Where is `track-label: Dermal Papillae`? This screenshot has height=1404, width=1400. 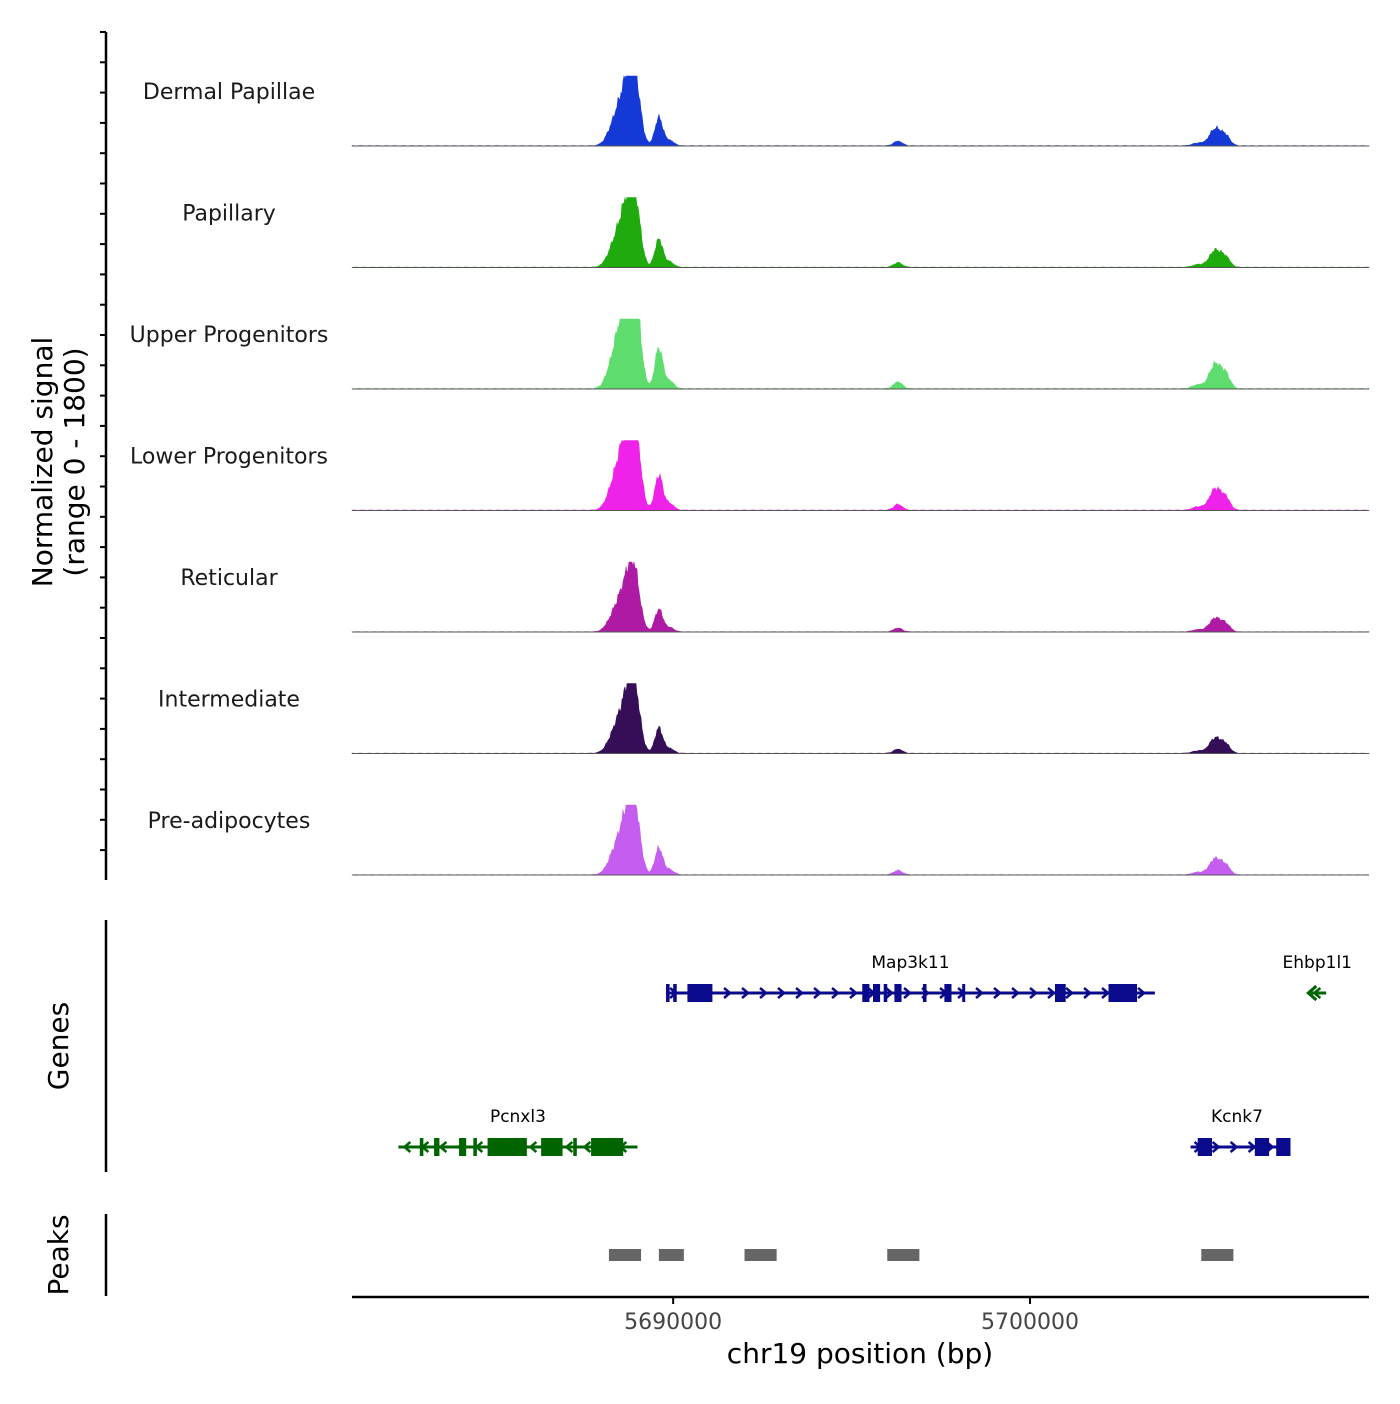 track-label: Dermal Papillae is located at coordinates (229, 92).